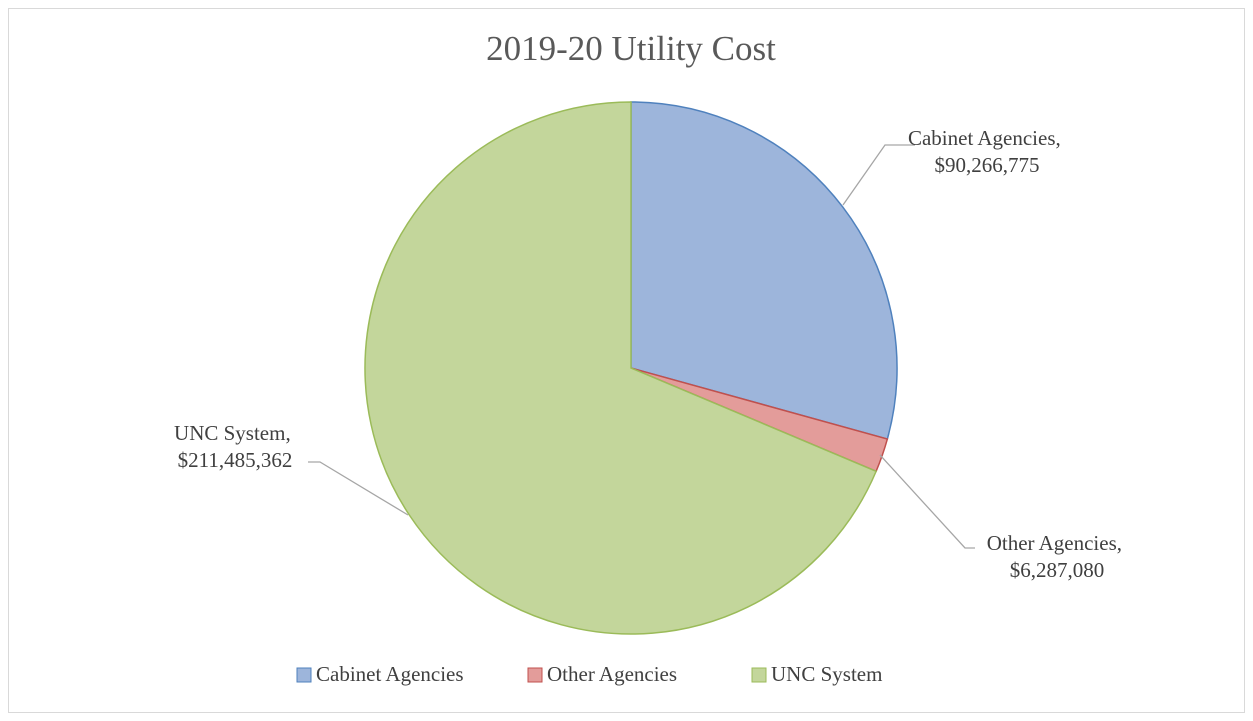 Image resolution: width=1253 pixels, height=721 pixels. What do you see at coordinates (631, 48) in the screenshot?
I see `chart-title: 2019-20 Utility Cost` at bounding box center [631, 48].